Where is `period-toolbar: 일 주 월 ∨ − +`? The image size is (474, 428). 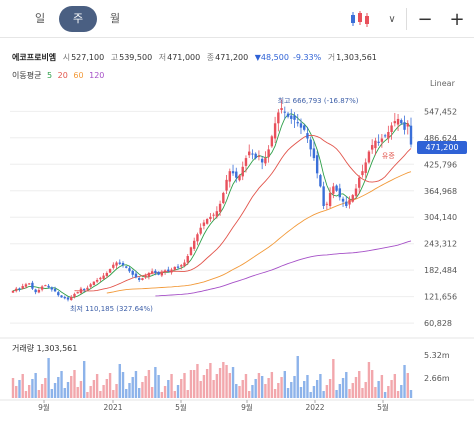 period-toolbar: 일 주 월 ∨ − + is located at coordinates (237, 19).